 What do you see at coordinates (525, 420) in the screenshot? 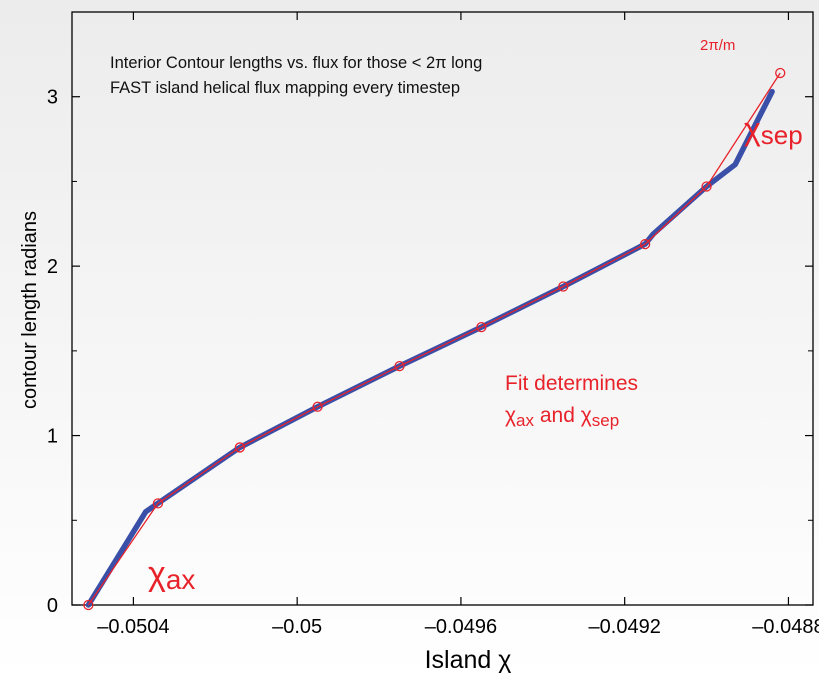
I see `fit-ax-subscript: ax` at bounding box center [525, 420].